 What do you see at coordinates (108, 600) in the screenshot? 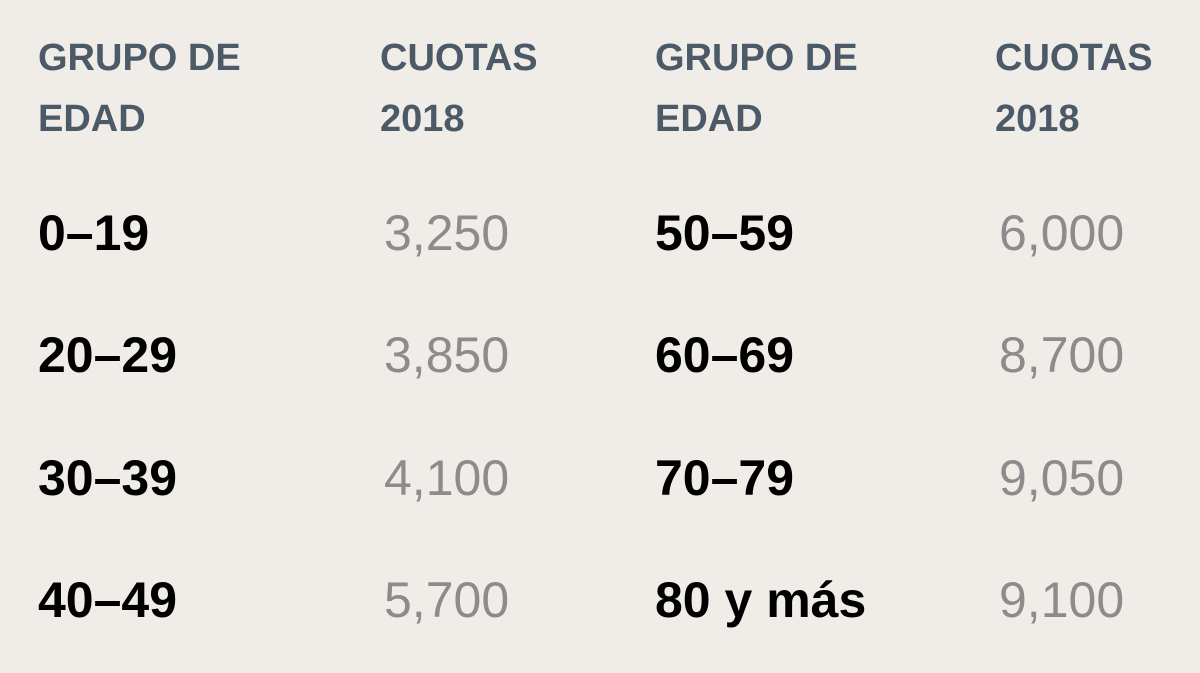
I see `age-group: 40–49` at bounding box center [108, 600].